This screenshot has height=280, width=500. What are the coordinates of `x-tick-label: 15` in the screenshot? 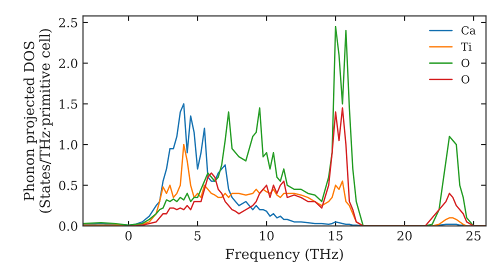 It's located at (336, 235).